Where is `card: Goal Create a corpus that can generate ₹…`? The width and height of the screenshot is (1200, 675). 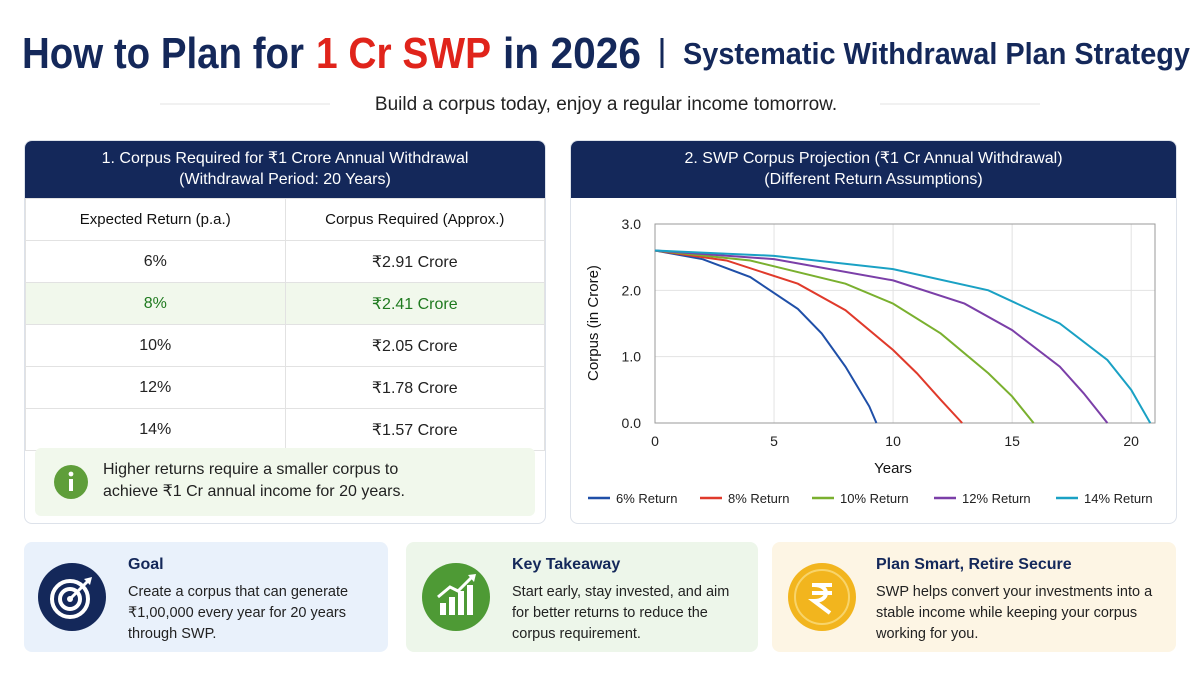 card: Goal Create a corpus that can generate ₹… is located at coordinates (206, 597).